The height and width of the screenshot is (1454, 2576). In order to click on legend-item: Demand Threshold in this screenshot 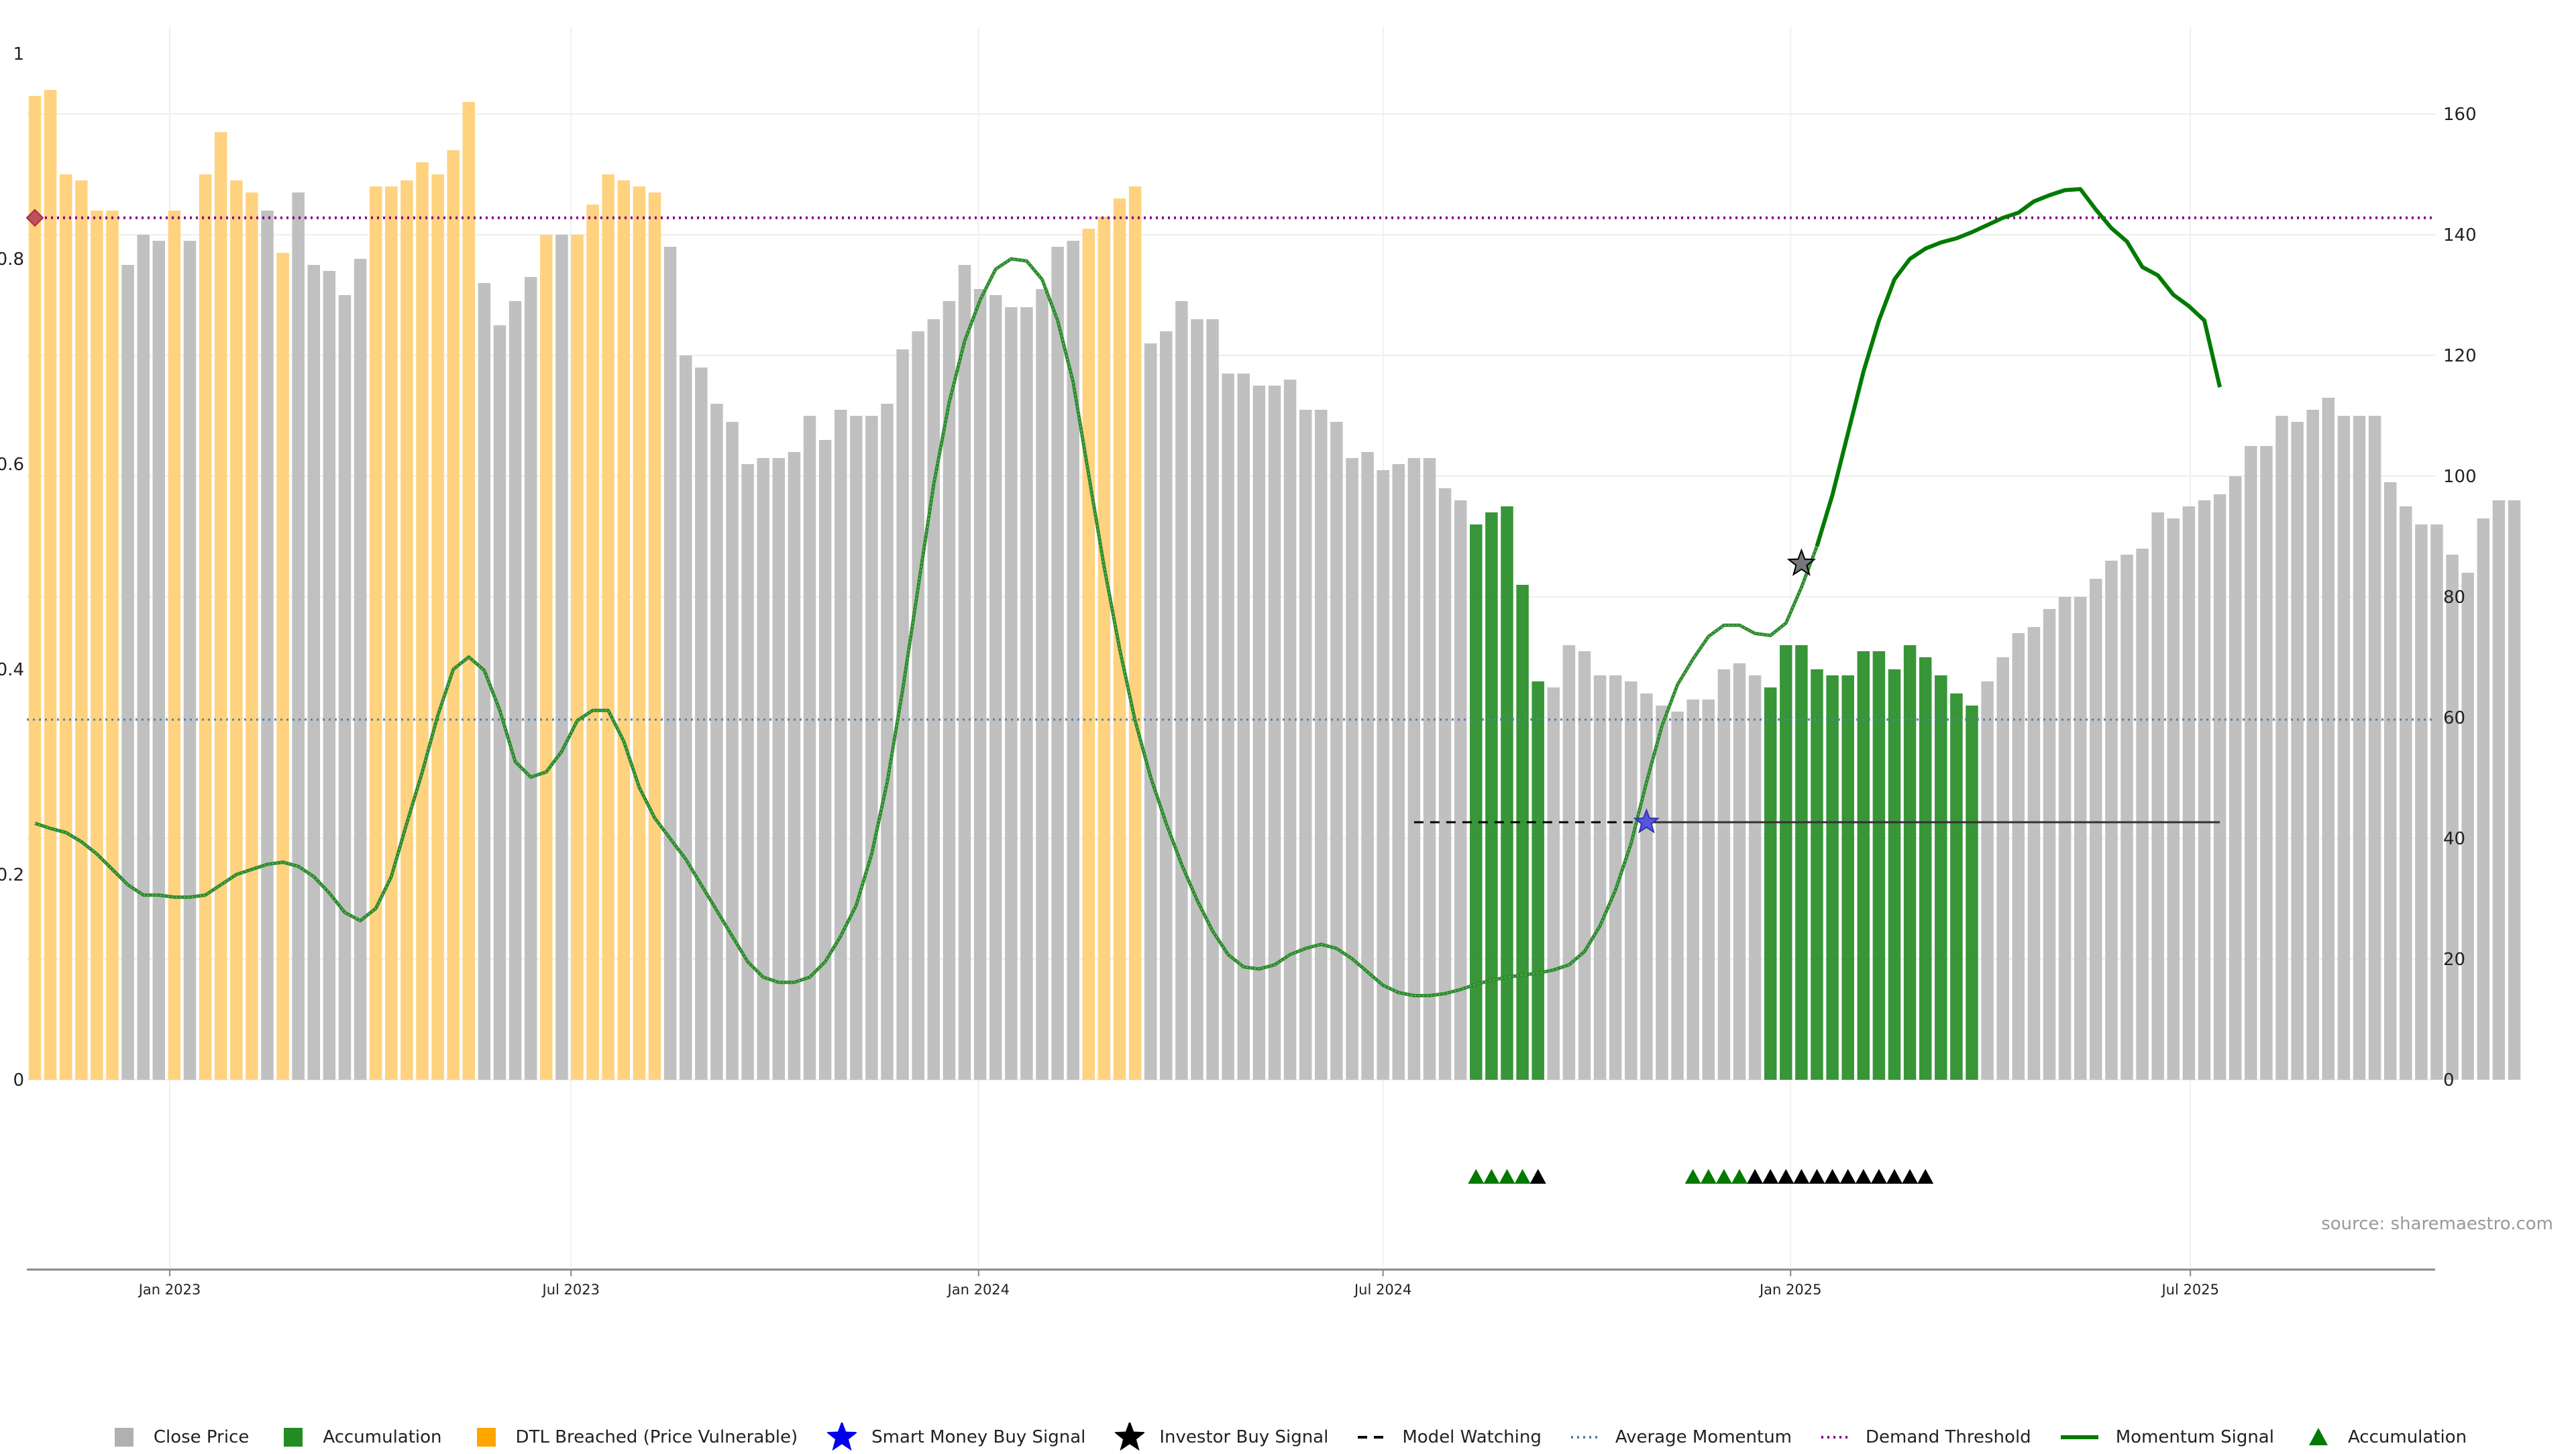, I will do `click(1926, 1437)`.